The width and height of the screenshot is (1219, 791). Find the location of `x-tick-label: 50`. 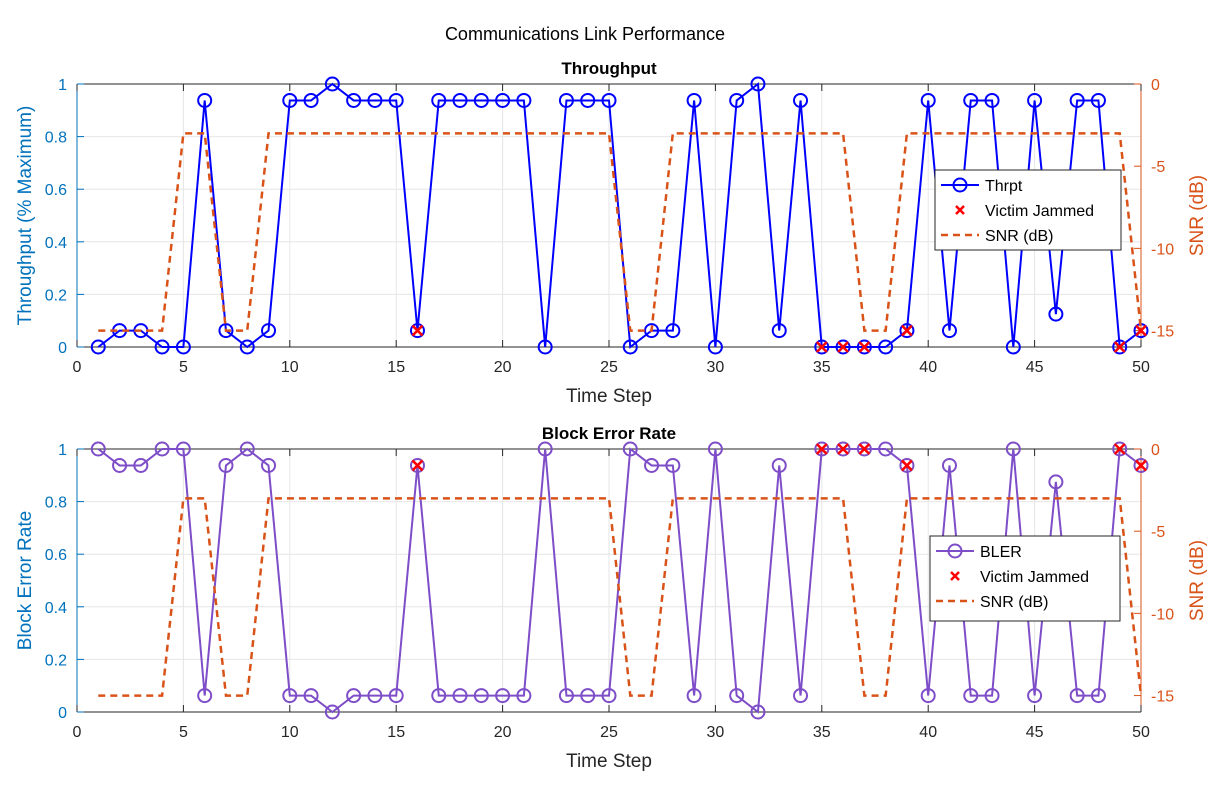

x-tick-label: 50 is located at coordinates (1141, 732).